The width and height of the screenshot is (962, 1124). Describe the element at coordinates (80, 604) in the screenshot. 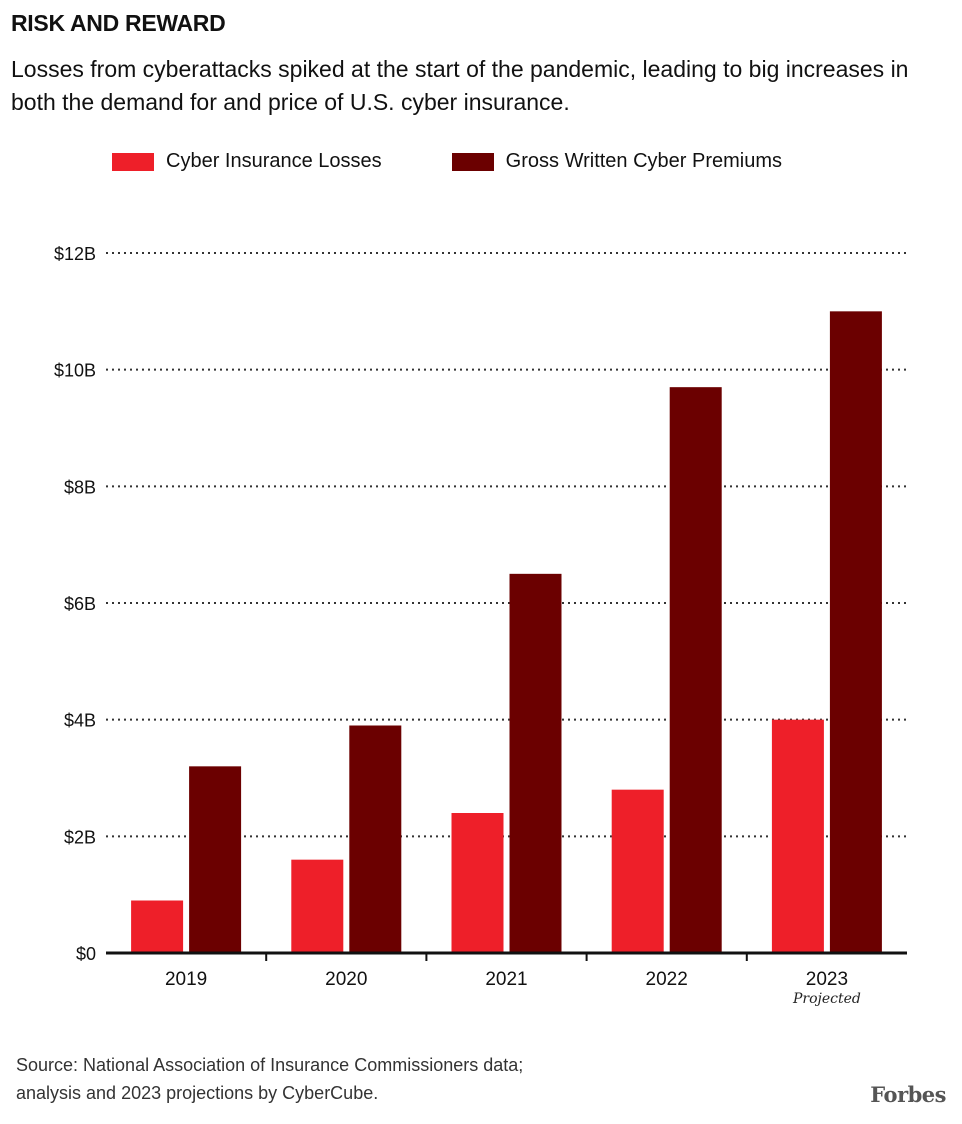

I see `y-tick-label: $6B` at that location.